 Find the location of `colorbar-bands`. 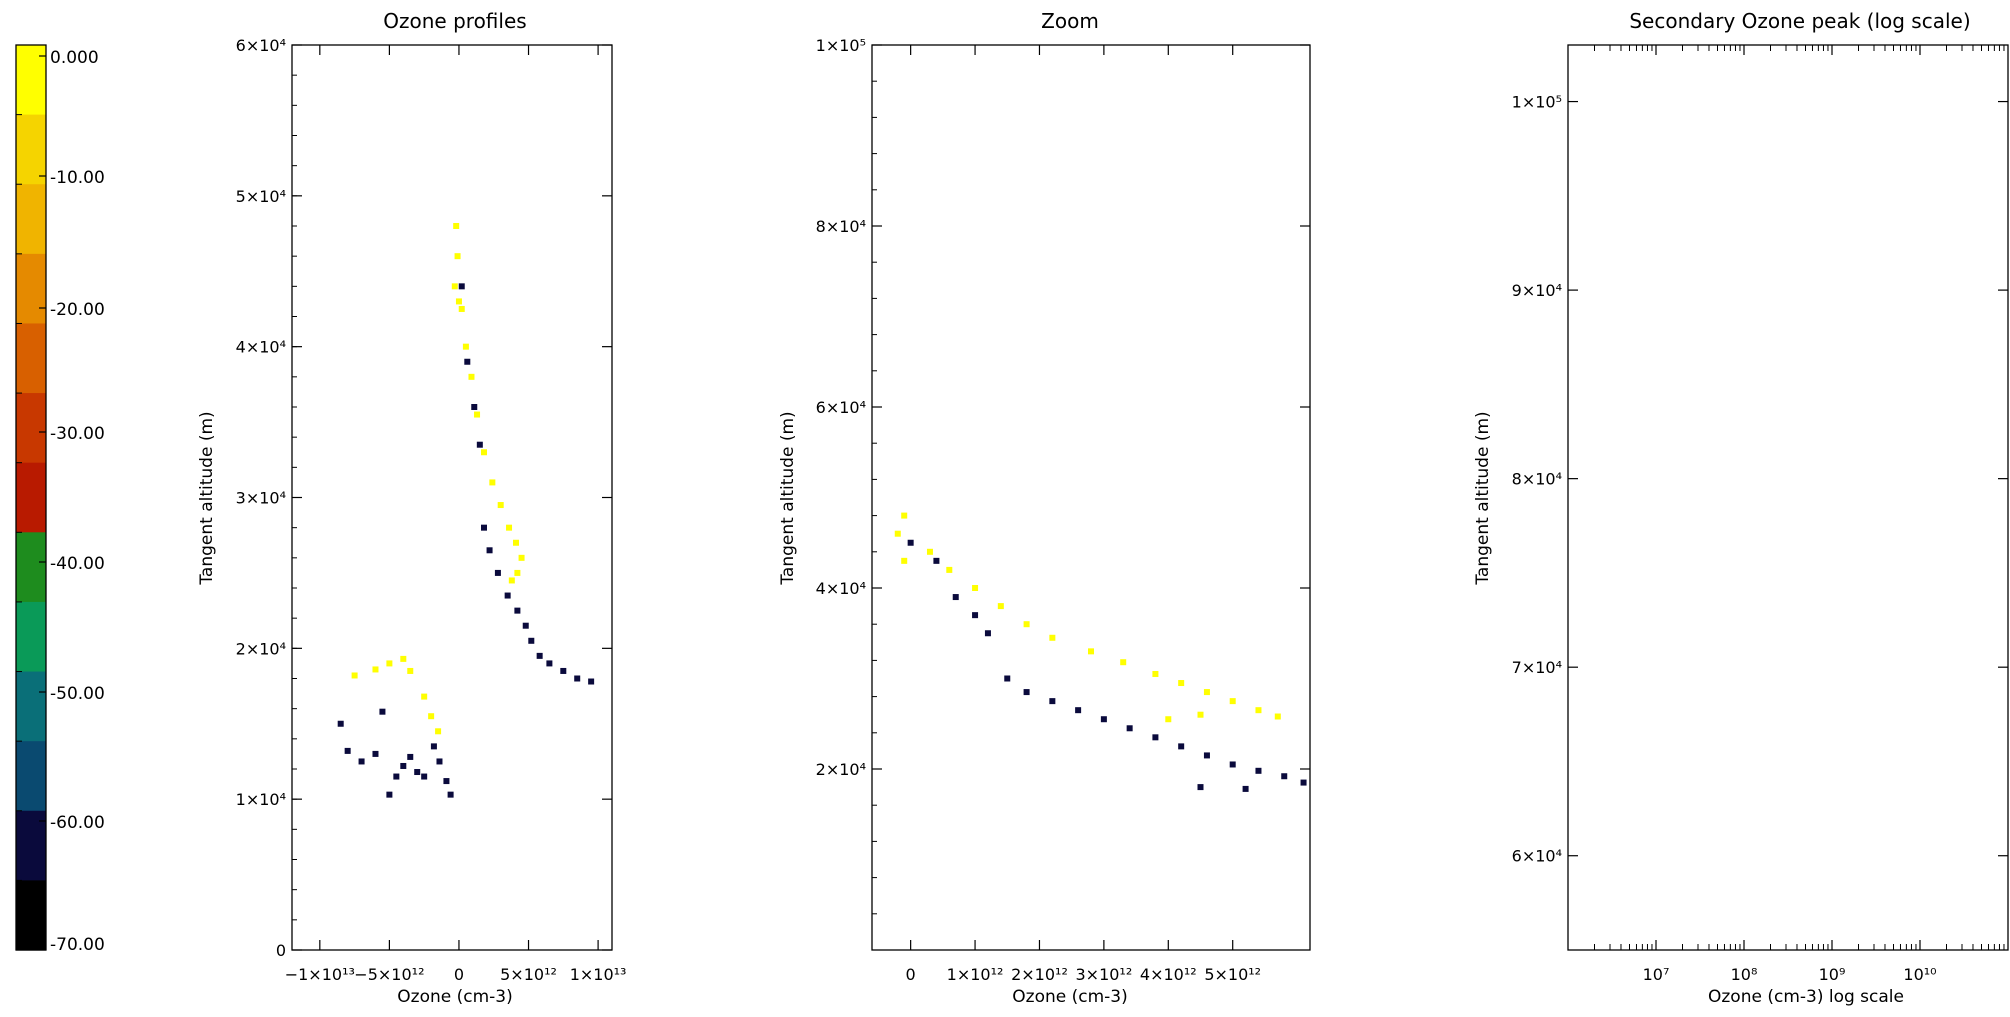

colorbar-bands is located at coordinates (31, 498).